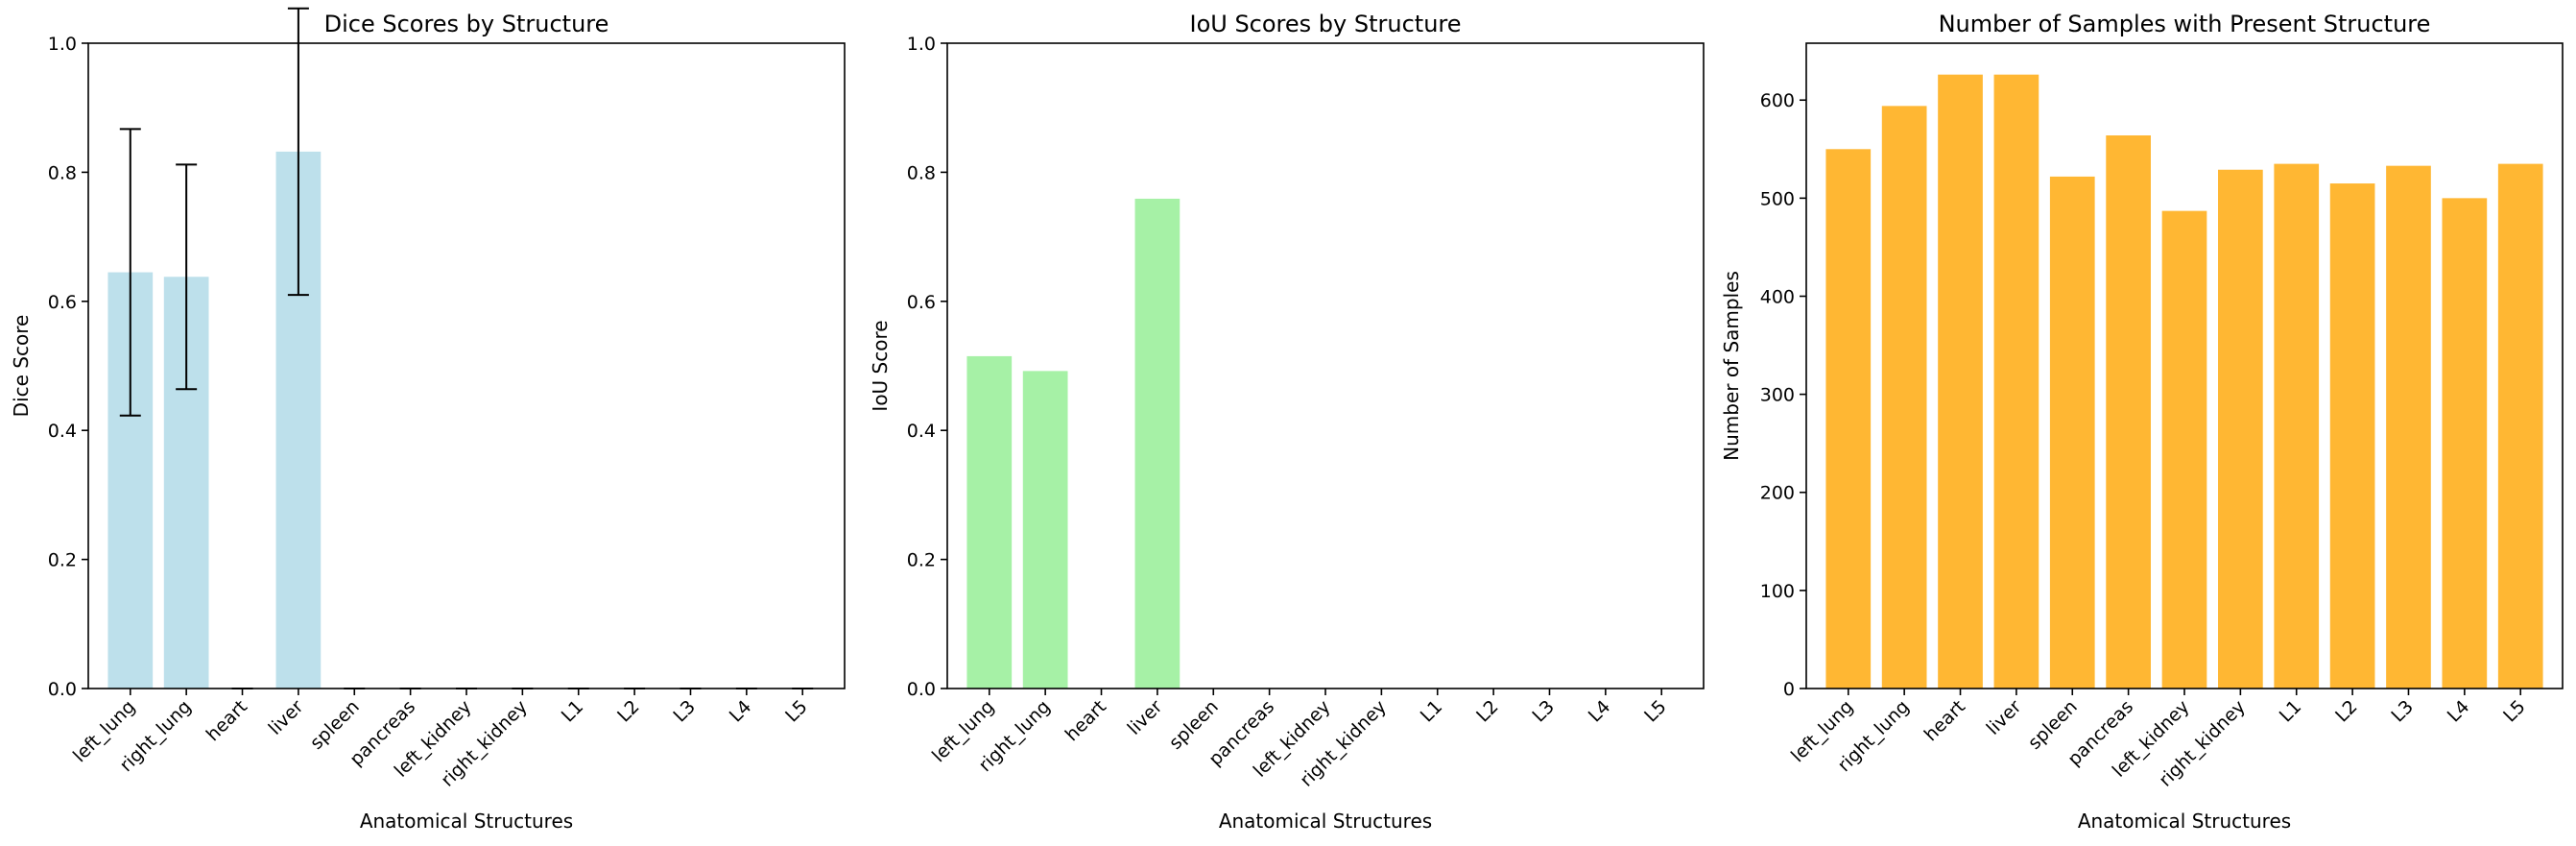  Describe the element at coordinates (1777, 493) in the screenshot. I see `y-tick-label: 200` at that location.